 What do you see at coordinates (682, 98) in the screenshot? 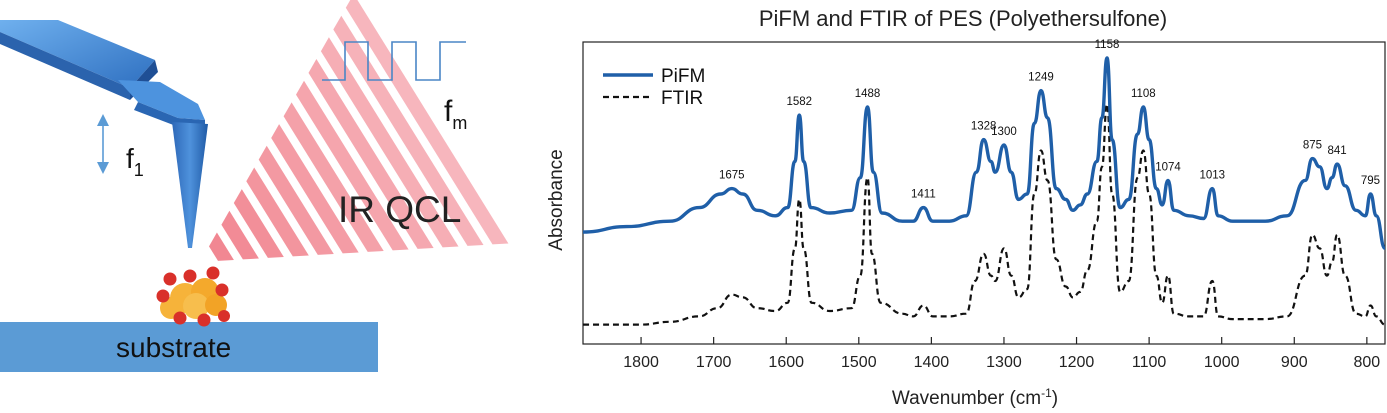
I see `legend-label-ftir: FTIR` at bounding box center [682, 98].